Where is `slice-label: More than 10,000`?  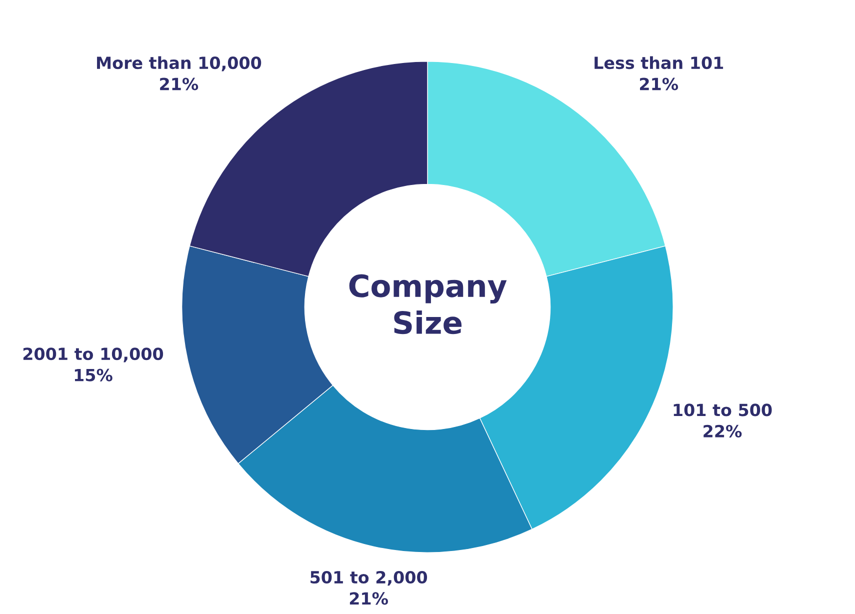
slice-label: More than 10,000 is located at coordinates (179, 64).